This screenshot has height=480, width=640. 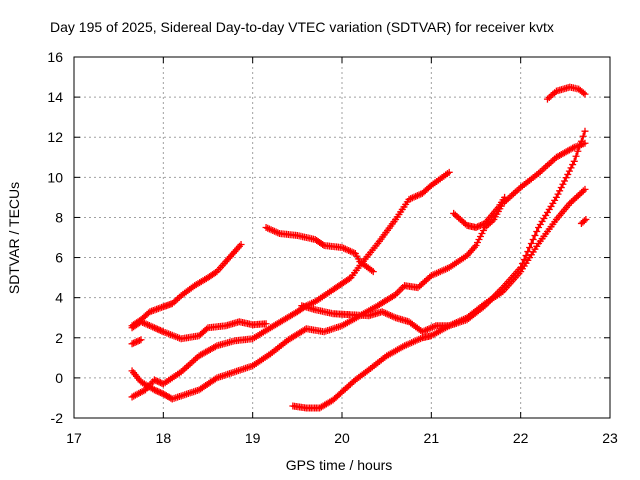 What do you see at coordinates (521, 438) in the screenshot?
I see `x-tick-label: 22` at bounding box center [521, 438].